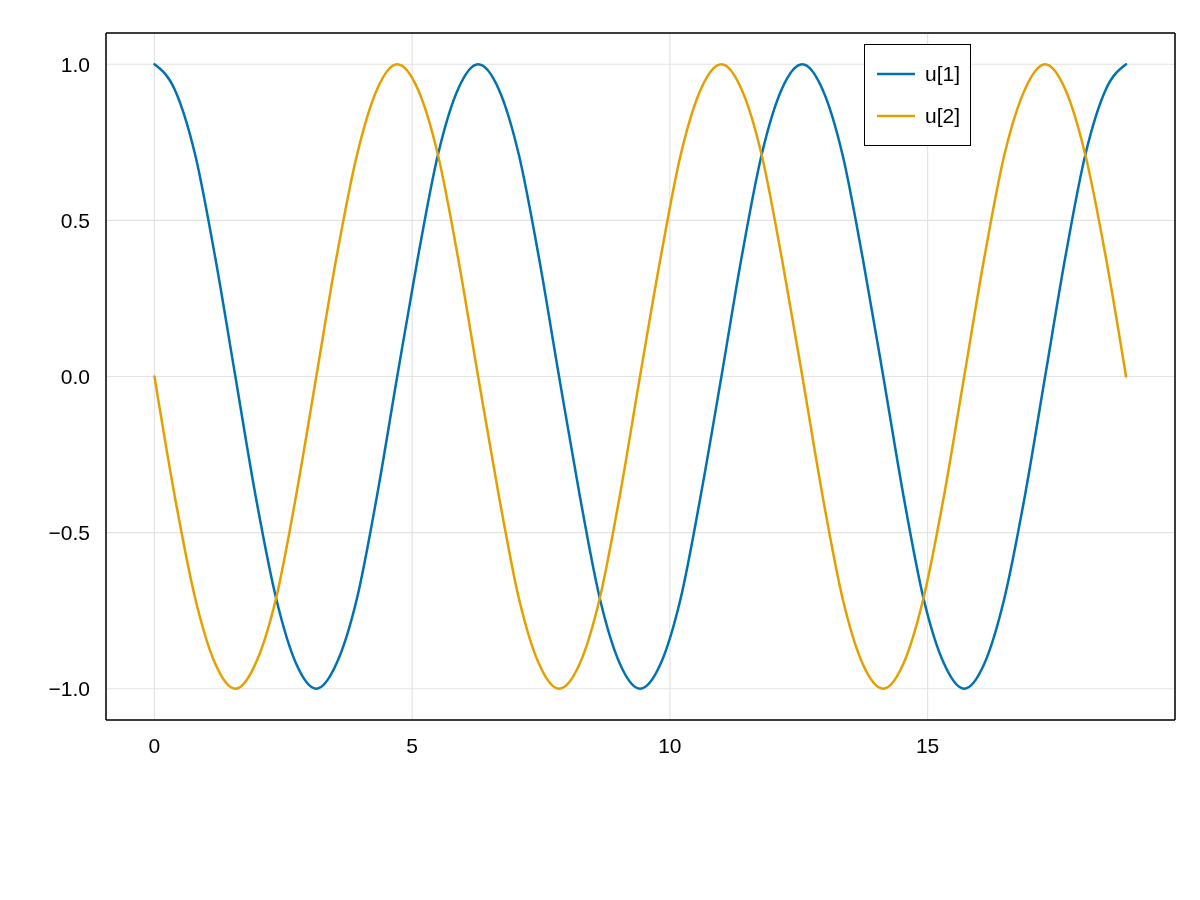 The image size is (1200, 900). What do you see at coordinates (75, 376) in the screenshot?
I see `y-tick-label: 0.0` at bounding box center [75, 376].